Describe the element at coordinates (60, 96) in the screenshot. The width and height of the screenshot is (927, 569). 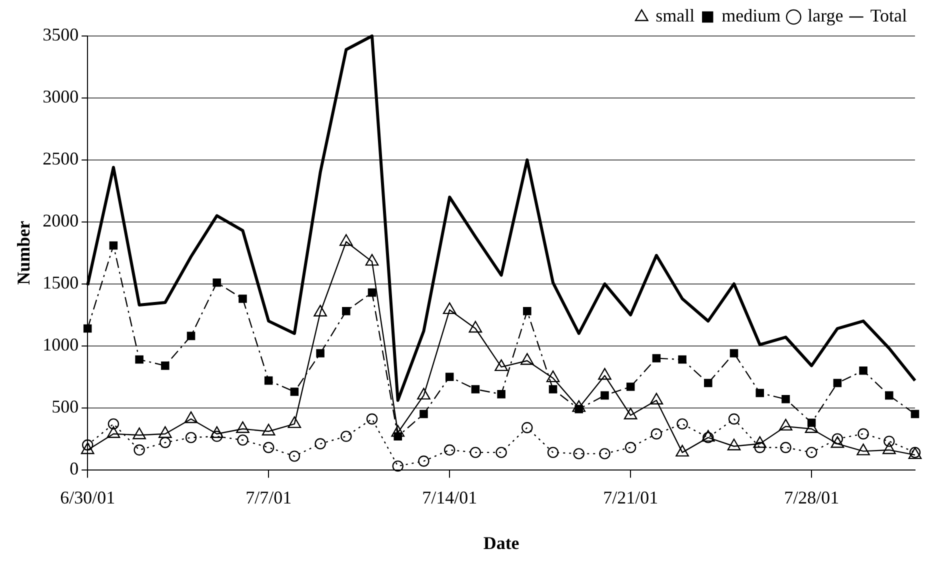
I see `y-tick-label: 3000` at that location.